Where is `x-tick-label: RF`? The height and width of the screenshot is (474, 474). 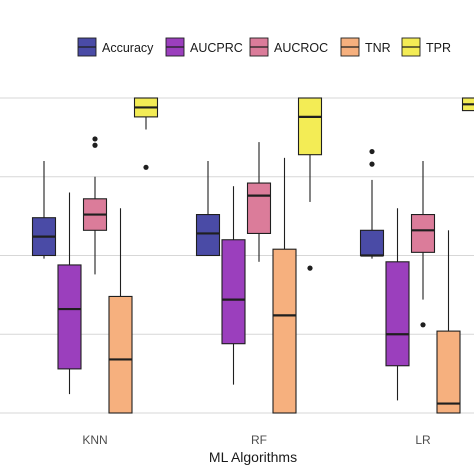 x-tick-label: RF is located at coordinates (259, 440).